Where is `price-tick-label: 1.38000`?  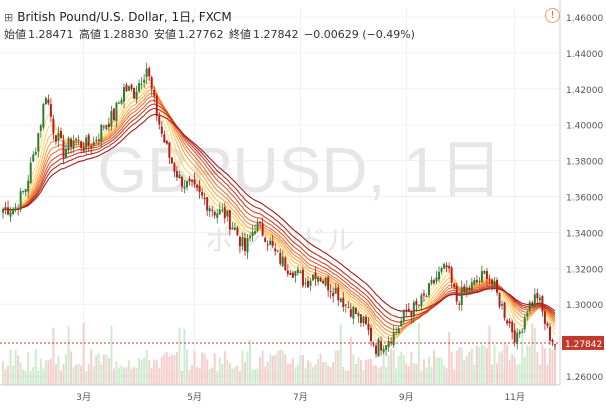 price-tick-label: 1.38000 is located at coordinates (584, 163).